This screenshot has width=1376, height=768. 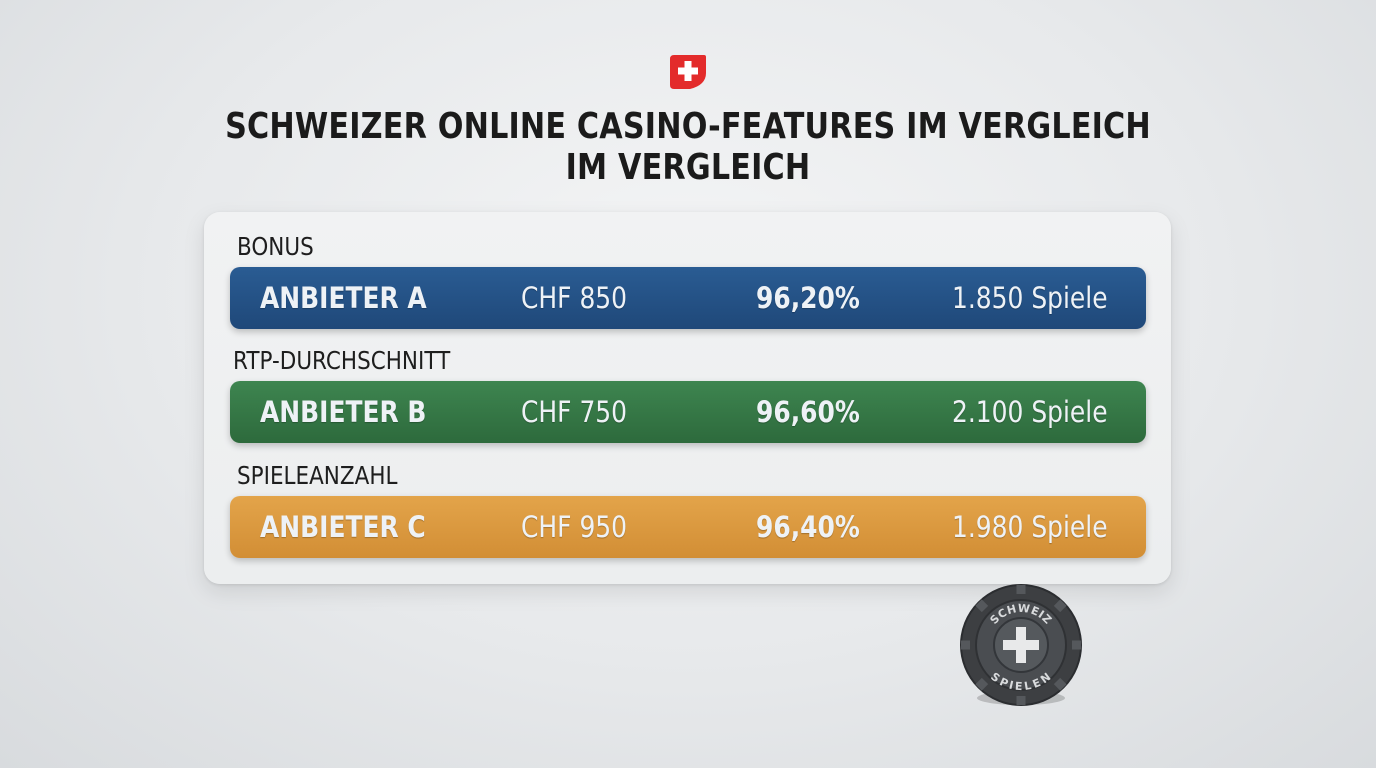 What do you see at coordinates (317, 475) in the screenshot?
I see `label-games: SPIELEANZAHL` at bounding box center [317, 475].